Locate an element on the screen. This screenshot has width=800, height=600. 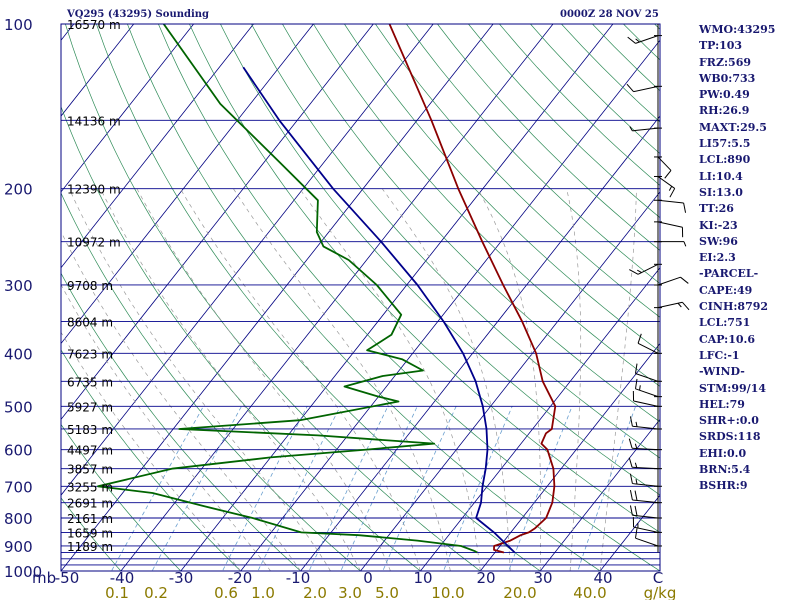
height-label: 5927 m is located at coordinates (90, 407).